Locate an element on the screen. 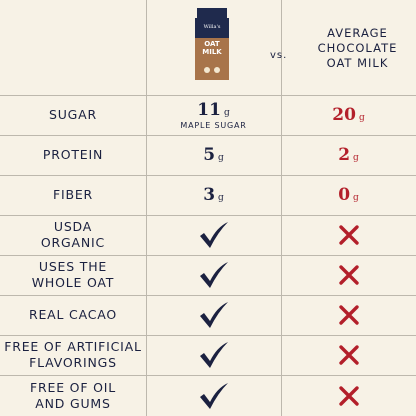 The height and width of the screenshot is (416, 416). row-label: SUGAR is located at coordinates (72, 114).